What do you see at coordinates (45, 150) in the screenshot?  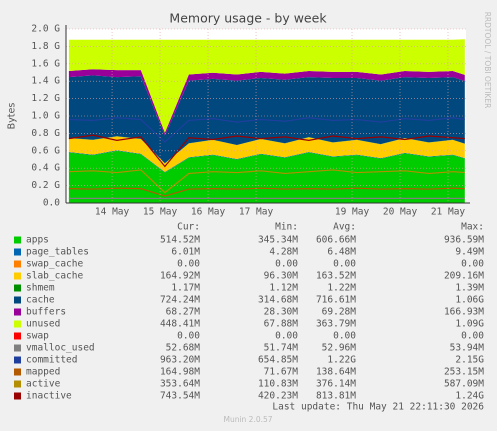 I see `y-tick-label: 0.6 G` at bounding box center [45, 150].